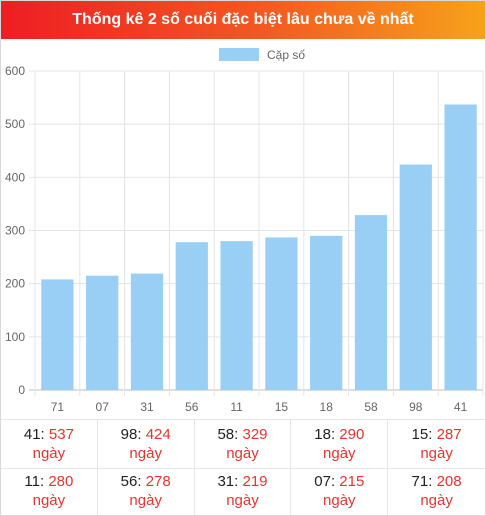 Image resolution: width=486 pixels, height=516 pixels. I want to click on x-tick-label: 56, so click(192, 407).